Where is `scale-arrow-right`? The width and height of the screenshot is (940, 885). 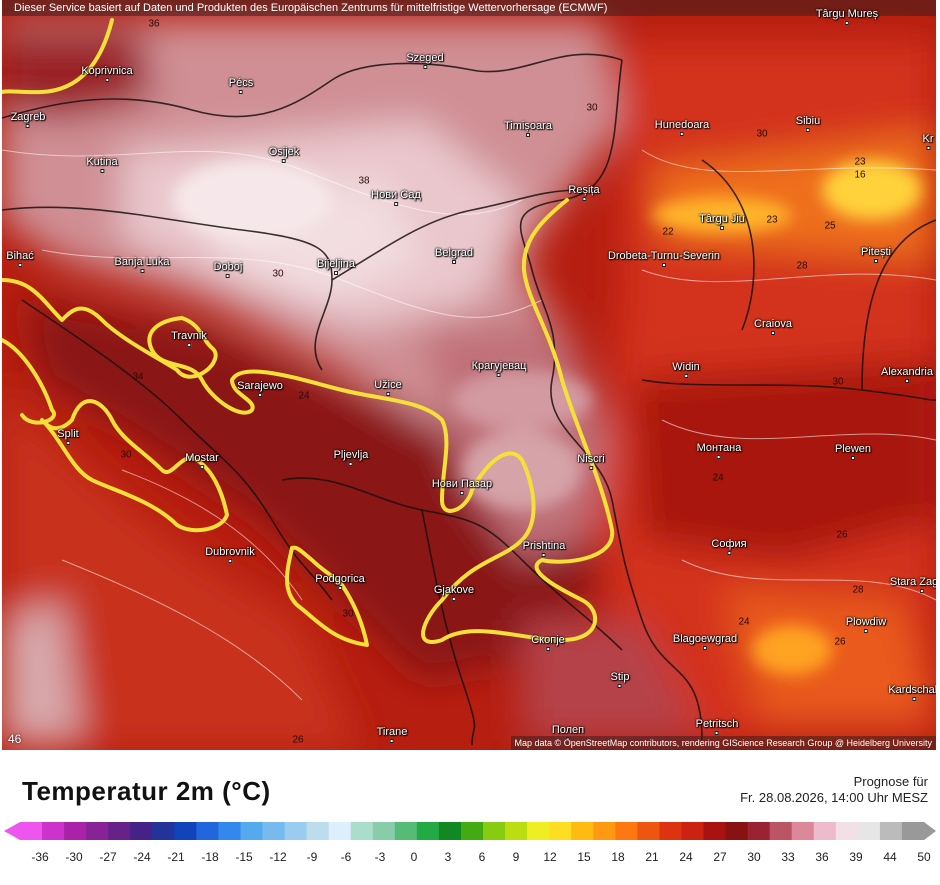
scale-arrow-right is located at coordinates (930, 831).